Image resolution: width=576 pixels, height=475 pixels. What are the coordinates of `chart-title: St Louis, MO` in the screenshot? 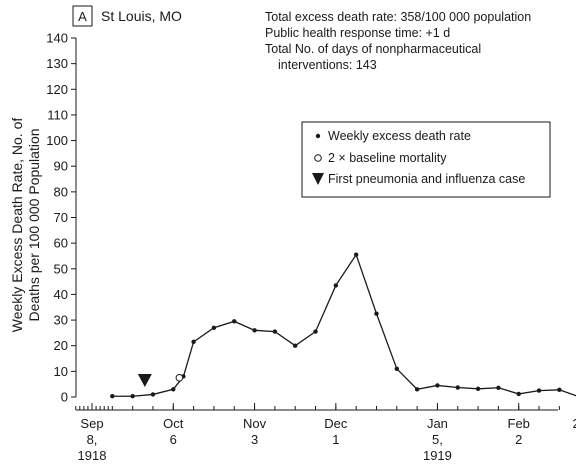 It's located at (141, 16).